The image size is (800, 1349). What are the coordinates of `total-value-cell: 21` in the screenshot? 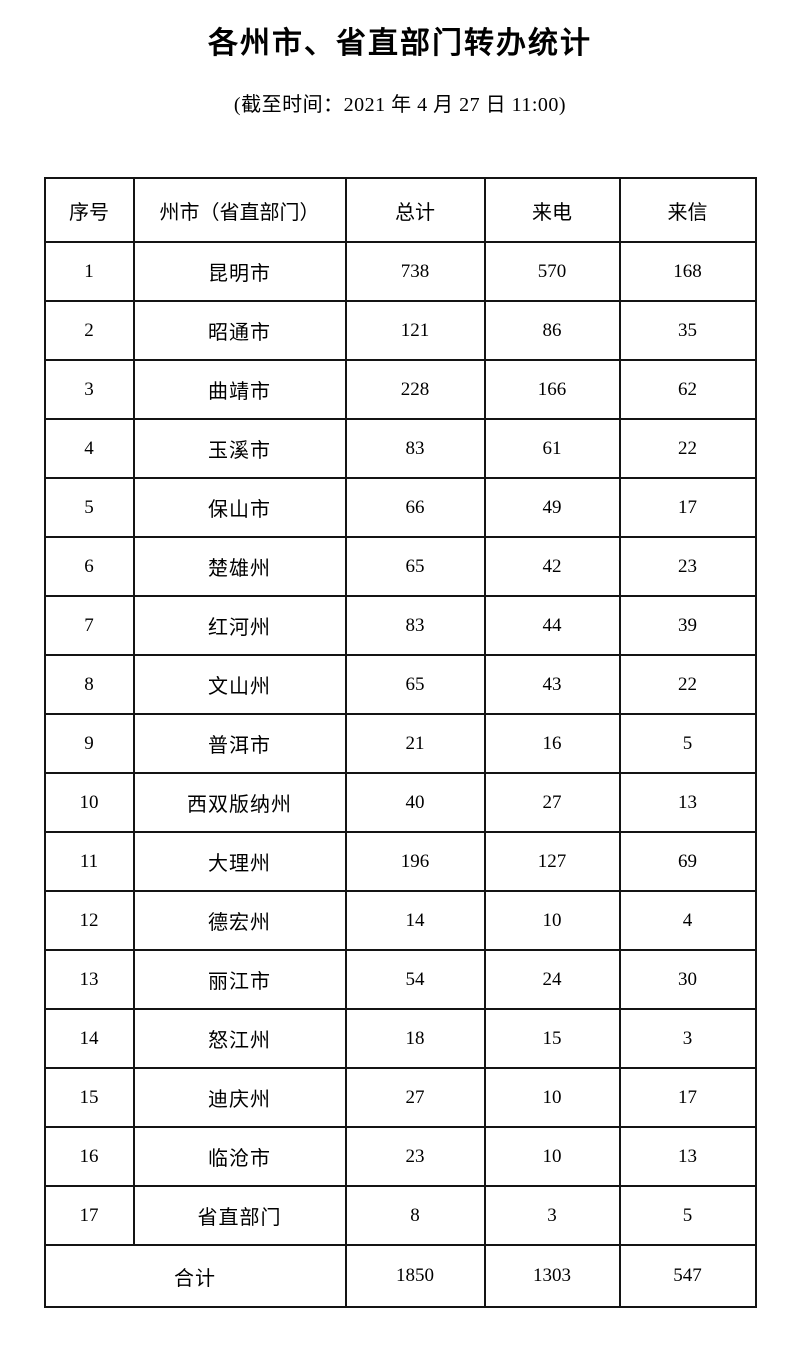 It's located at (415, 743).